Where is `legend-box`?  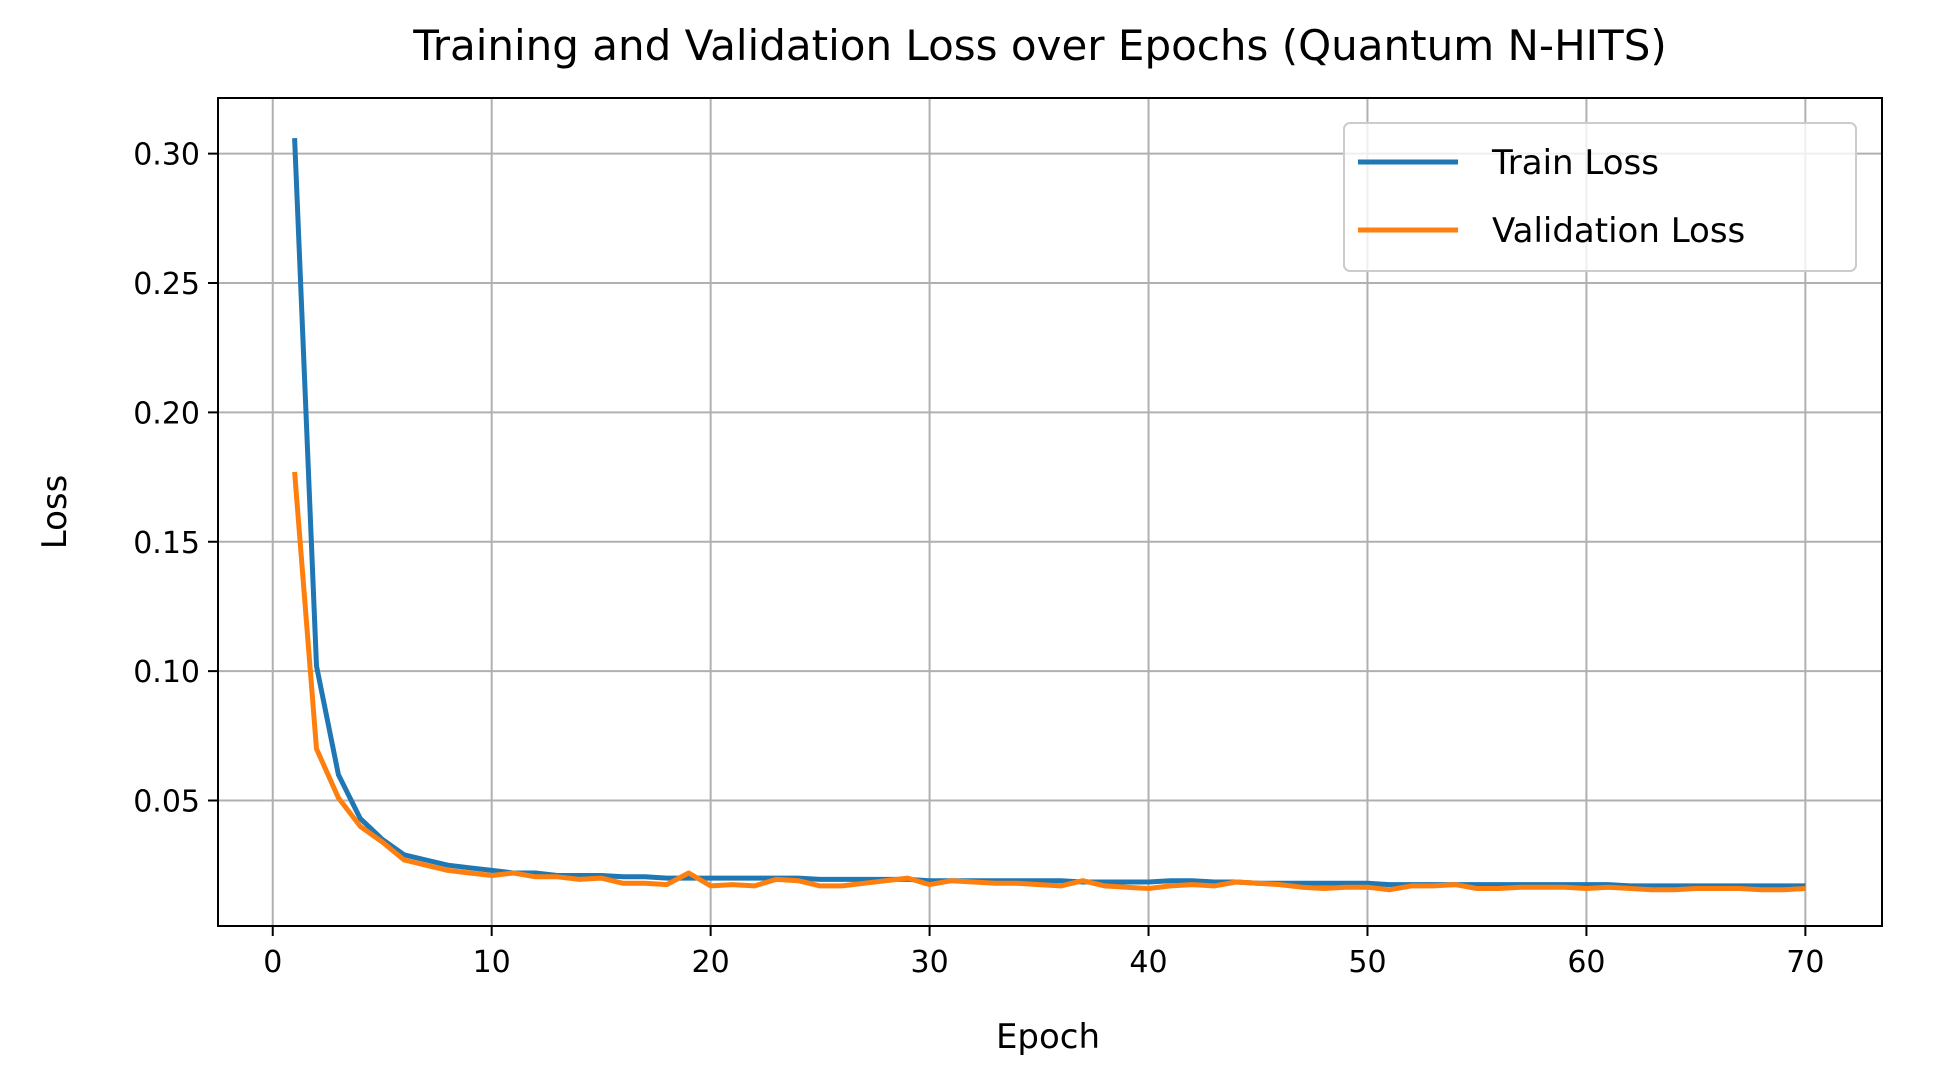 legend-box is located at coordinates (1600, 197).